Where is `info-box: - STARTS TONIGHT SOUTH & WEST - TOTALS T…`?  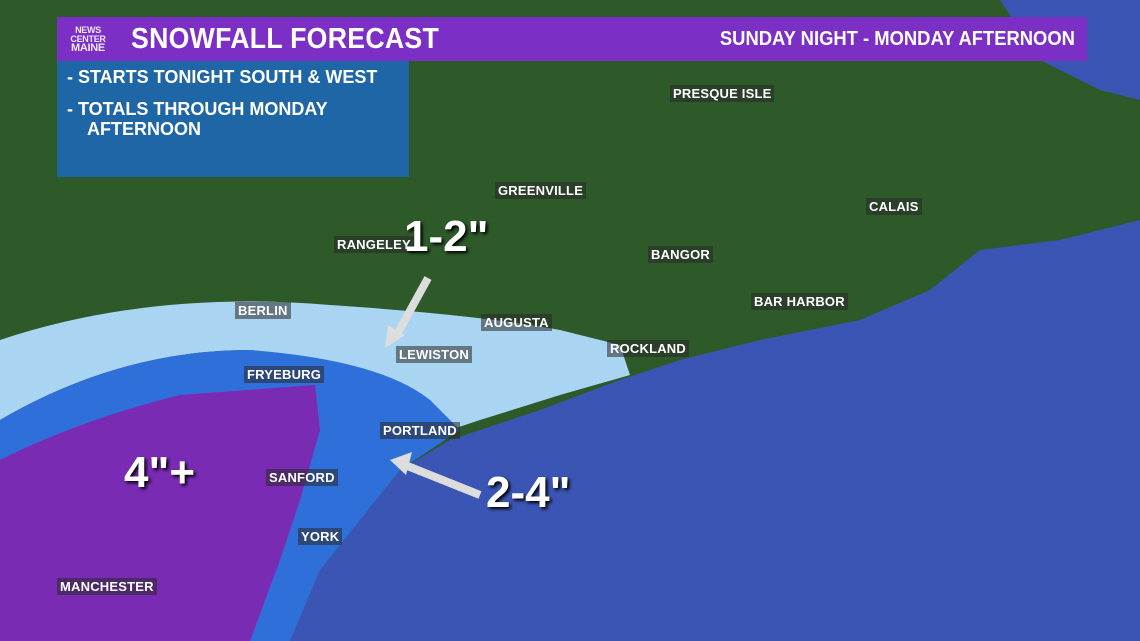
info-box: - STARTS TONIGHT SOUTH & WEST - TOTALS T… is located at coordinates (233, 119).